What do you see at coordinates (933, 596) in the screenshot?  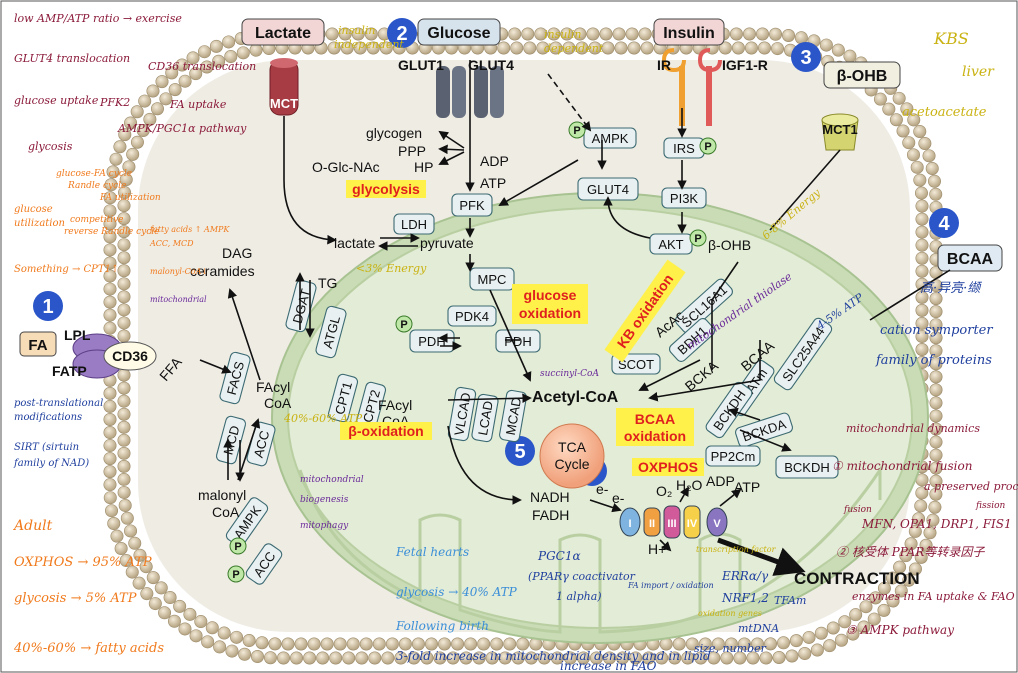 I see `note-enzymes-fa: enzymes in FA uptake & FAO` at bounding box center [933, 596].